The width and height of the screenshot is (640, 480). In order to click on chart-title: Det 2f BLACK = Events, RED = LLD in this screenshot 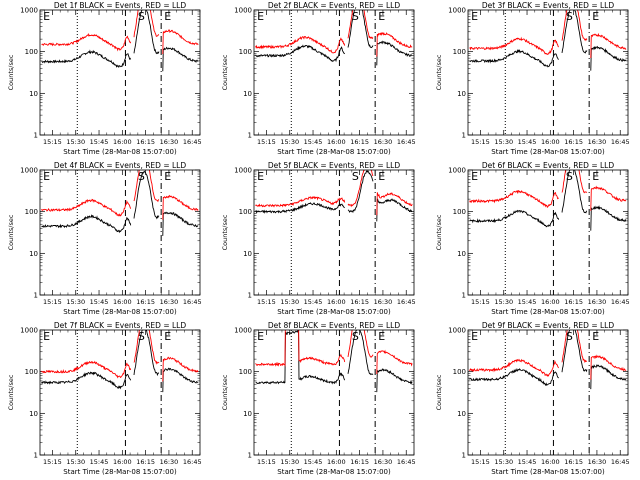, I will do `click(334, 5)`.